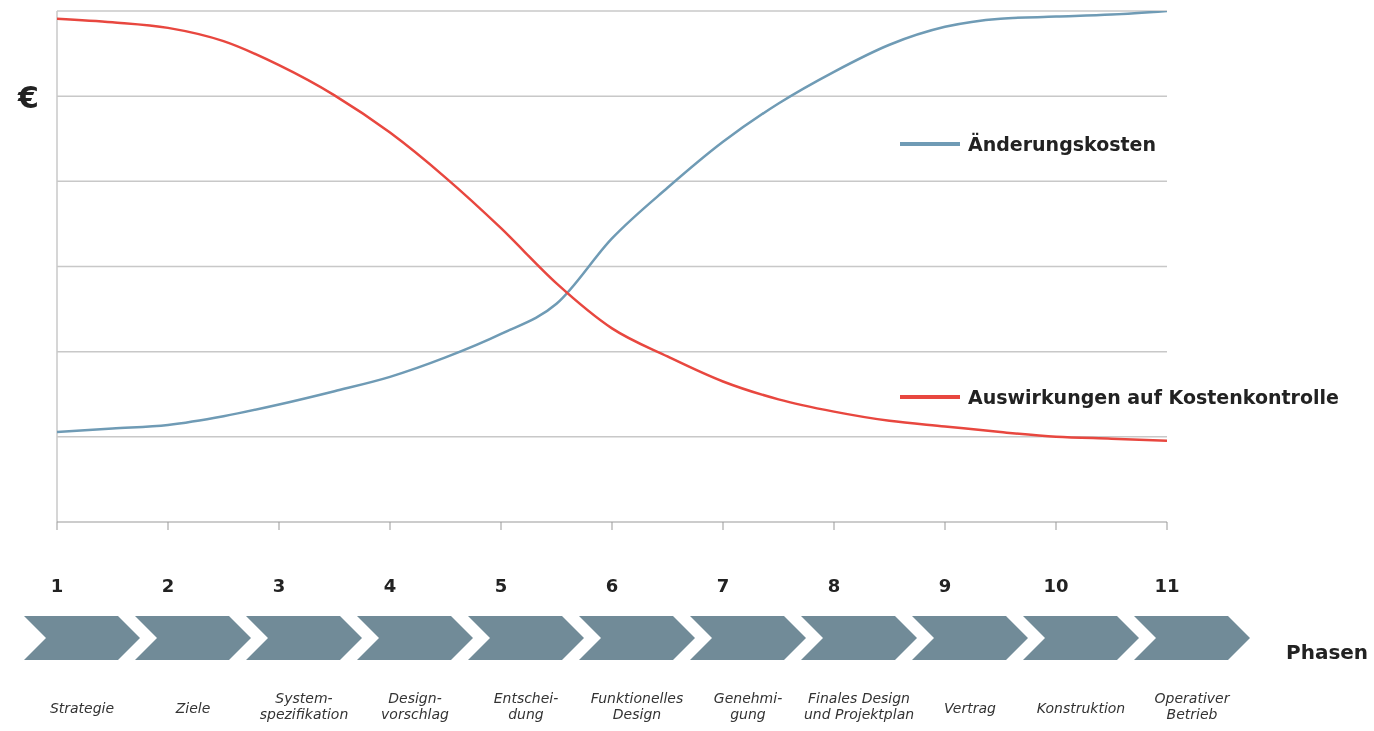  I want to click on text: Design- vorschlag, so click(415, 706).